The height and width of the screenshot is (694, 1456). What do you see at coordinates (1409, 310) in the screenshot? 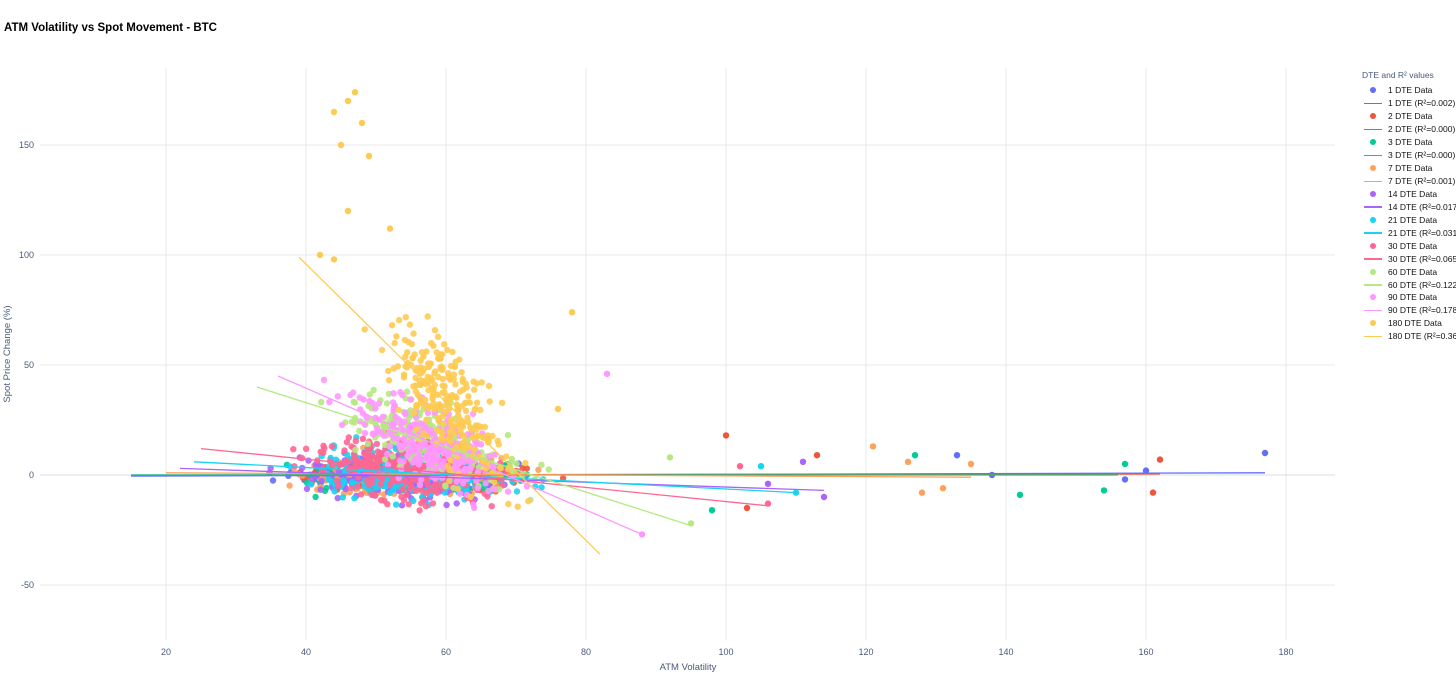
I see `legend-item-fit: 90 DTE (R²=0.178)` at bounding box center [1409, 310].